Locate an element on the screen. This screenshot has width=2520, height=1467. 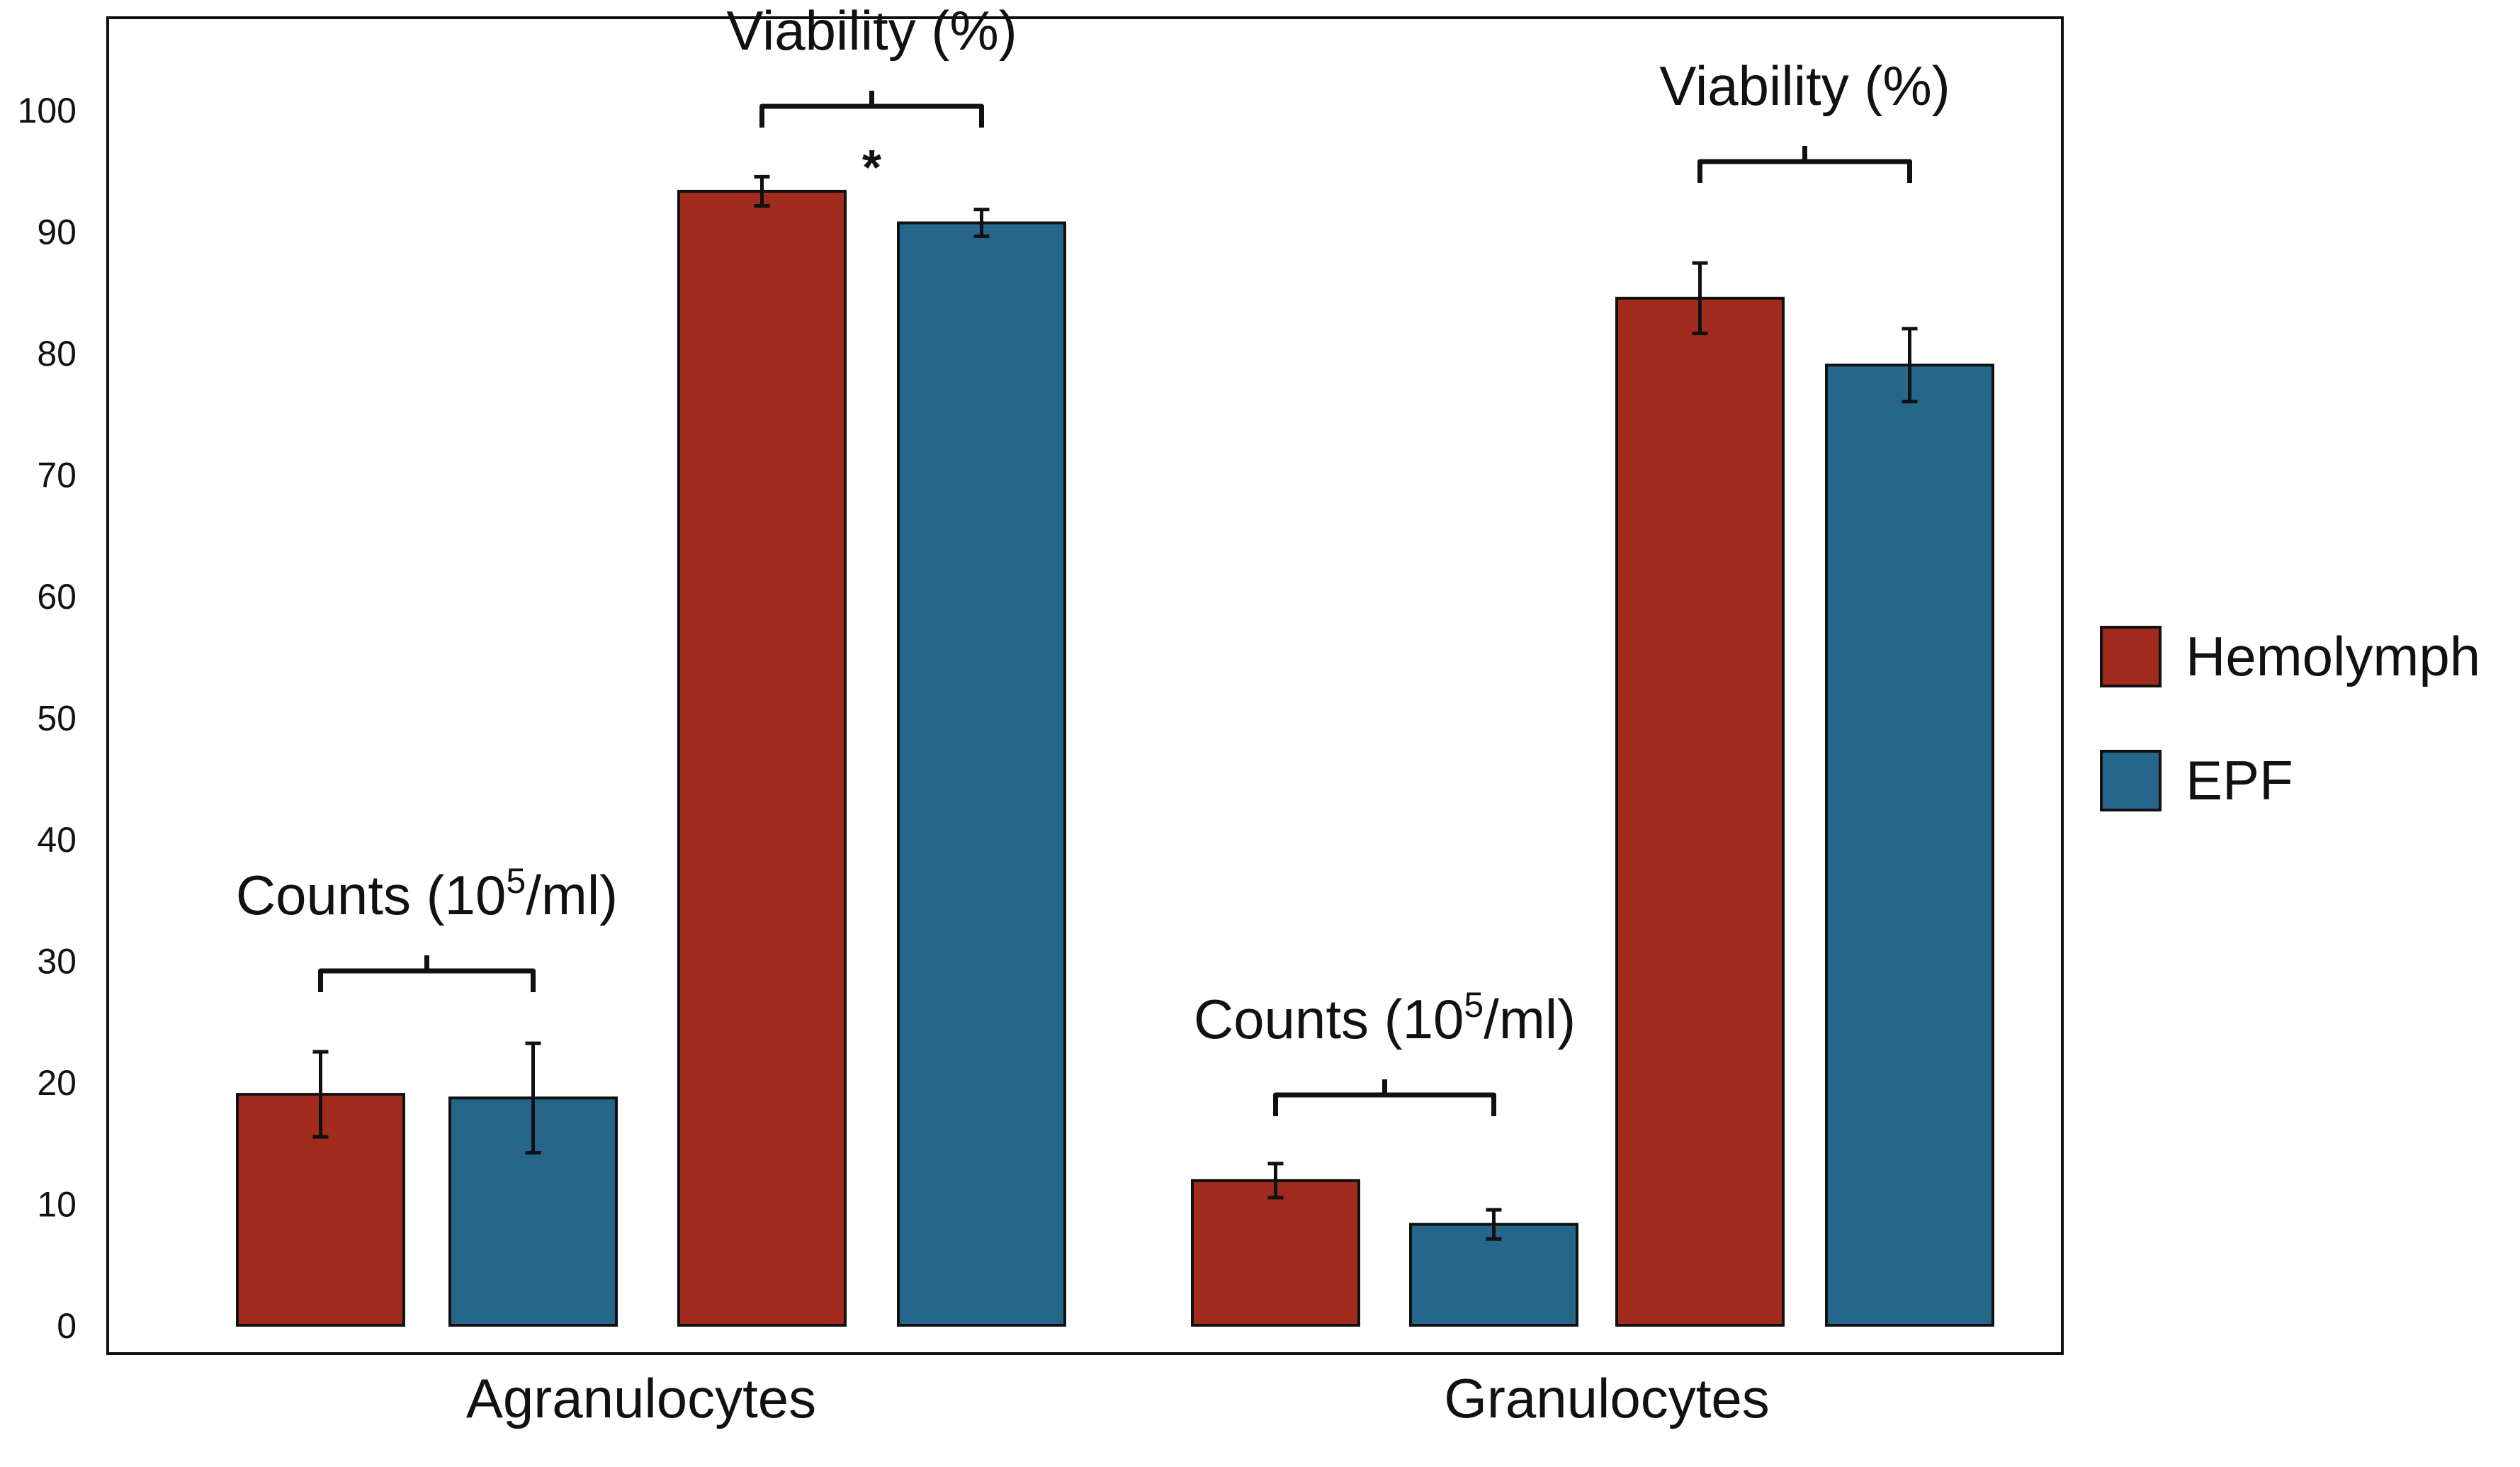
significance-marker: * is located at coordinates (872, 167).